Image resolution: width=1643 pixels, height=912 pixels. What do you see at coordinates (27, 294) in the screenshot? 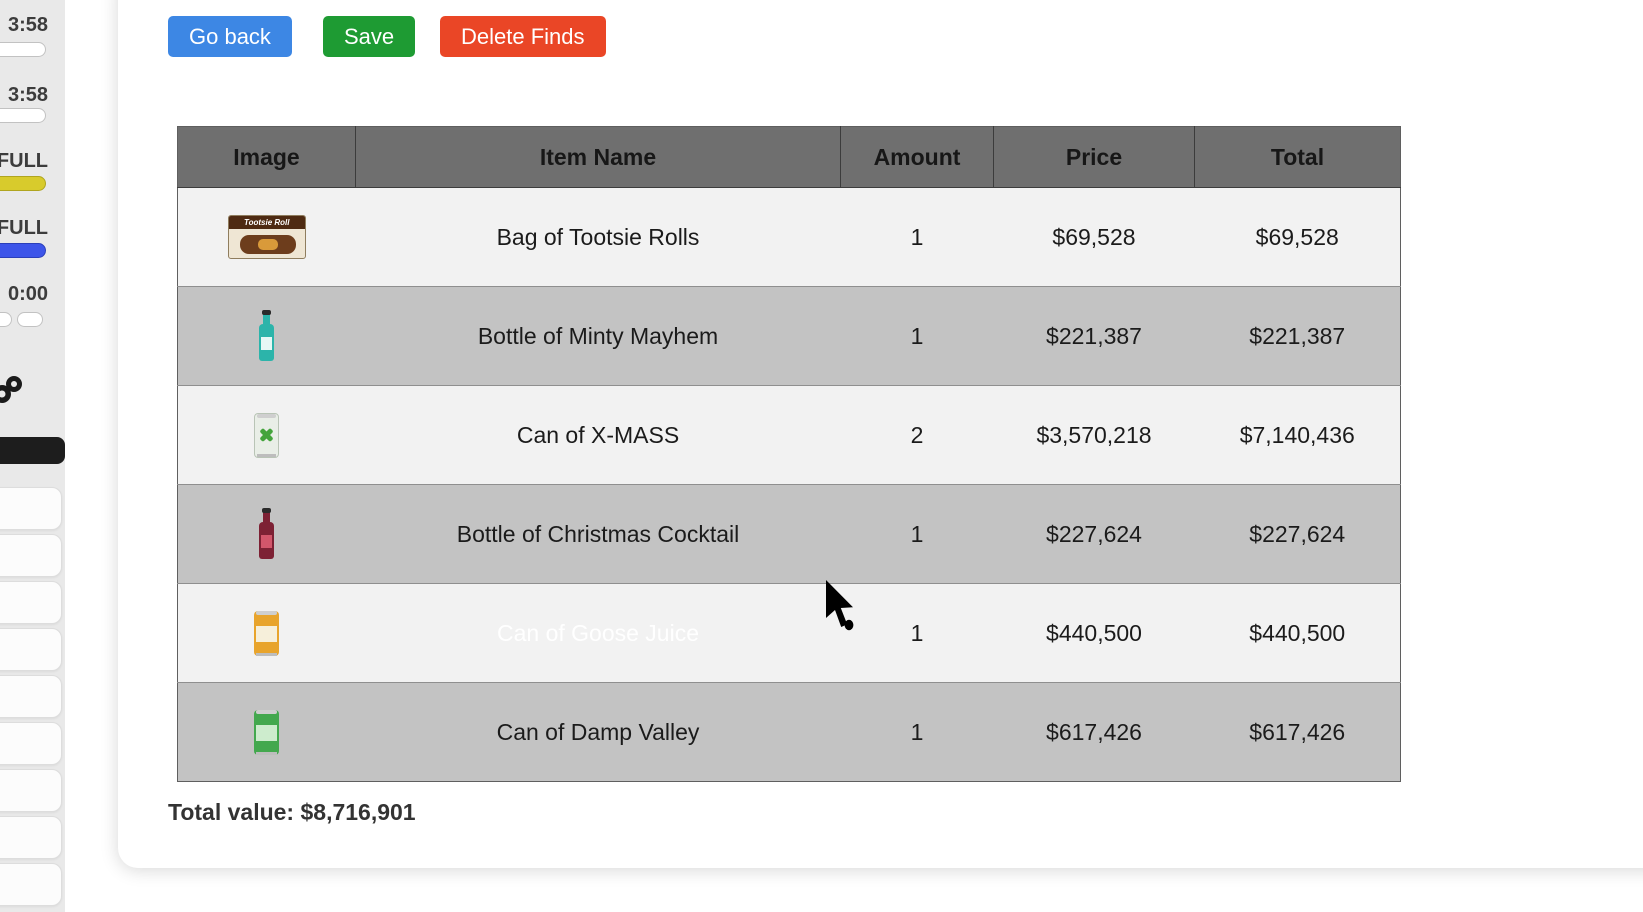
I see `timer-label: 0:00` at bounding box center [27, 294].